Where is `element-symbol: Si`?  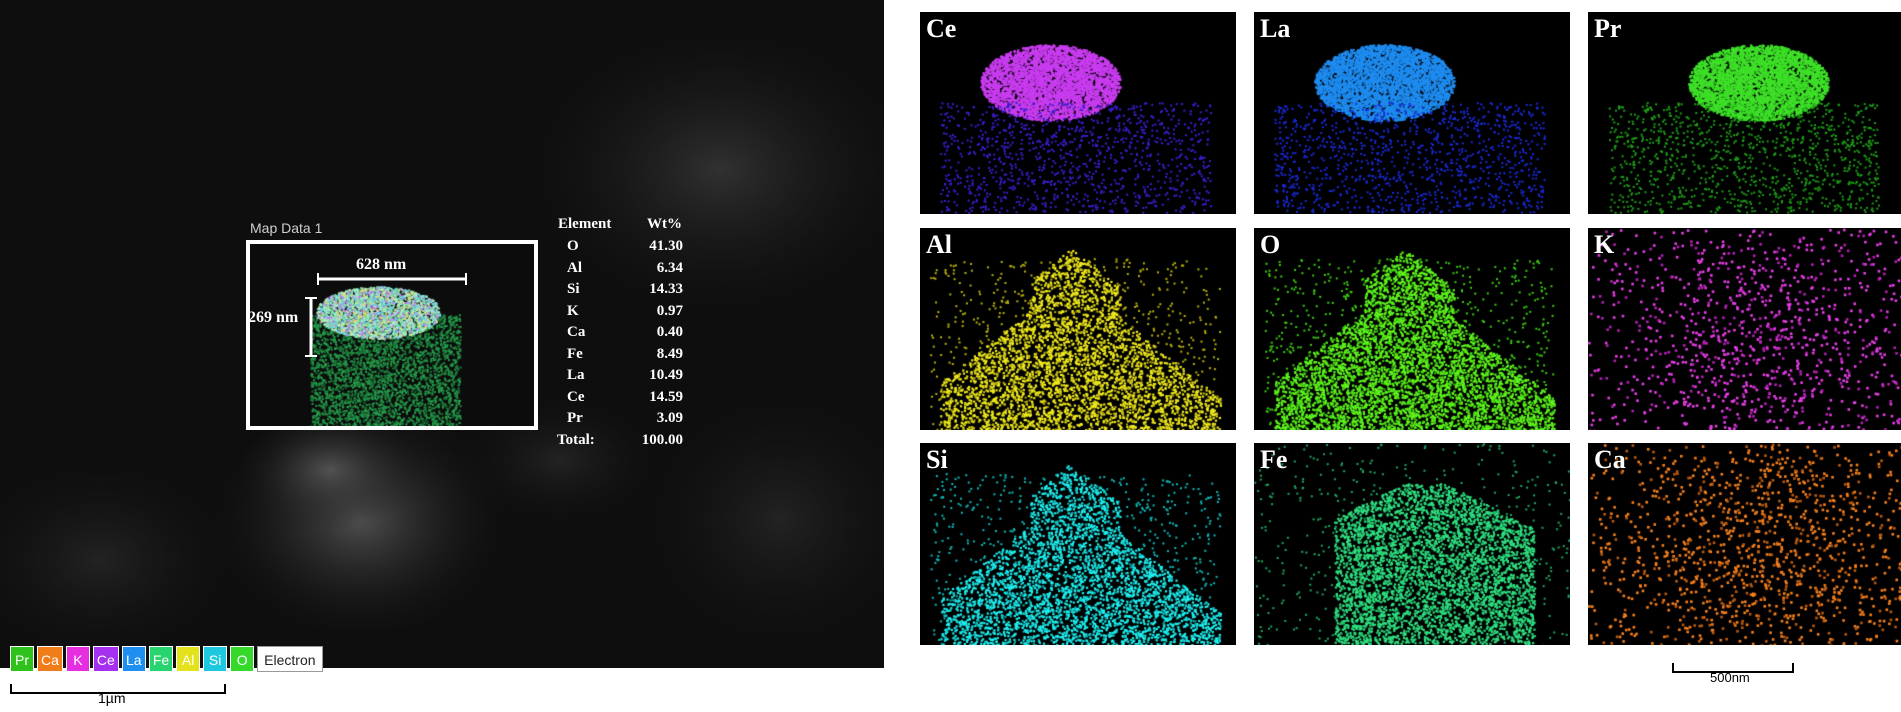
element-symbol: Si is located at coordinates (573, 289).